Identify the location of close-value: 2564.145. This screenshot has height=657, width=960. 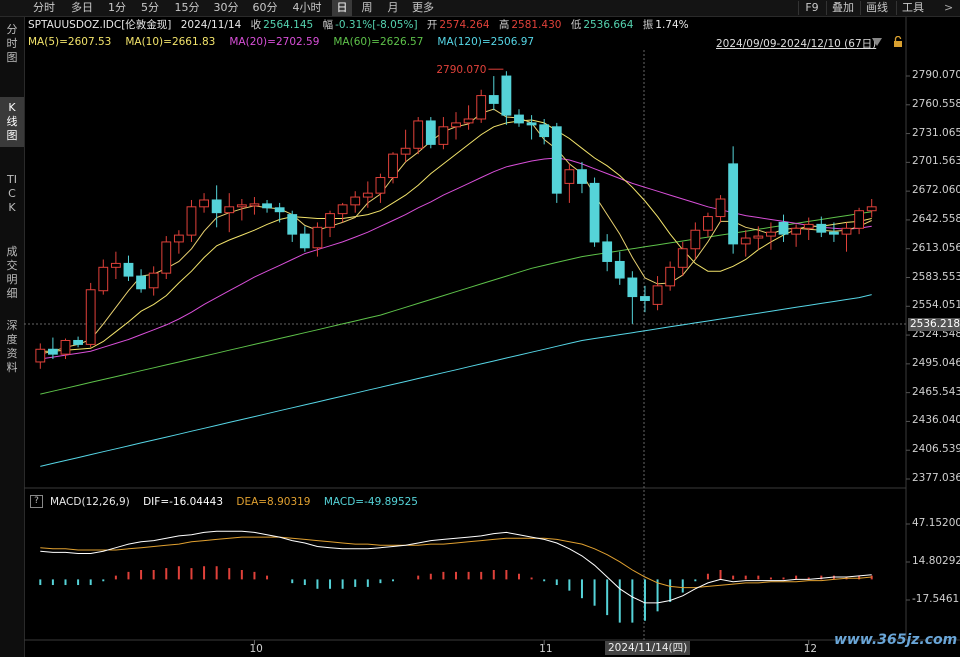
(288, 25).